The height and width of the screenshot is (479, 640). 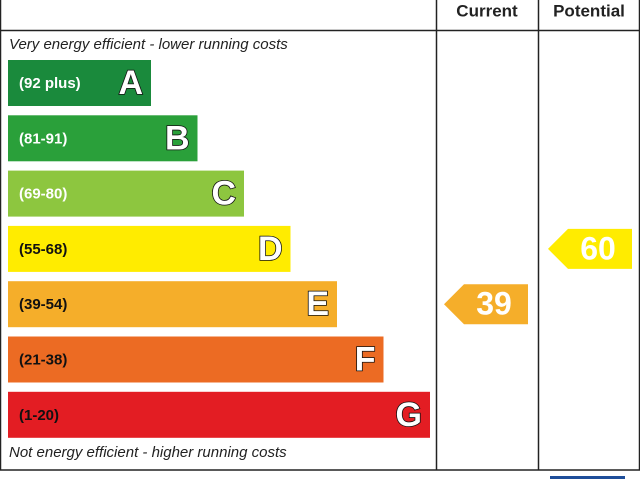 What do you see at coordinates (270, 249) in the screenshot?
I see `band-letter: D` at bounding box center [270, 249].